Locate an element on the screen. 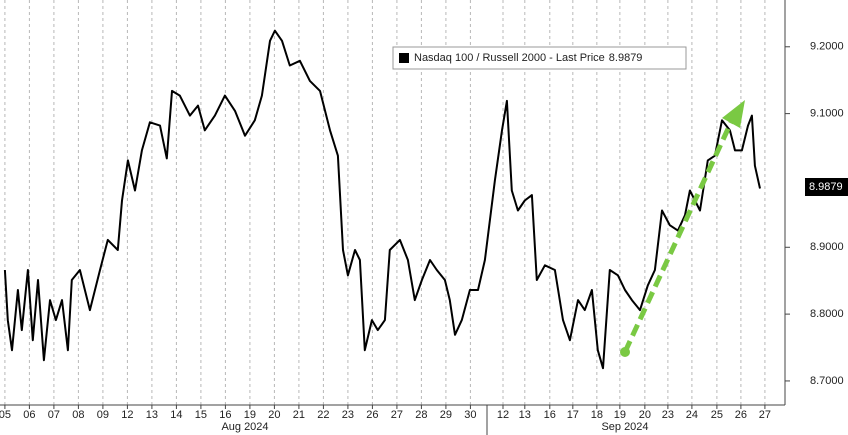  x-tick-label: 15 is located at coordinates (201, 415).